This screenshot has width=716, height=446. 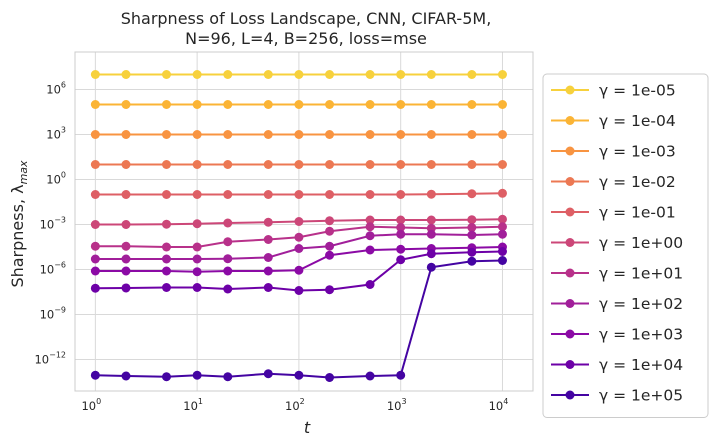 I want to click on y-tick-label: 10⁶, so click(x=56, y=89).